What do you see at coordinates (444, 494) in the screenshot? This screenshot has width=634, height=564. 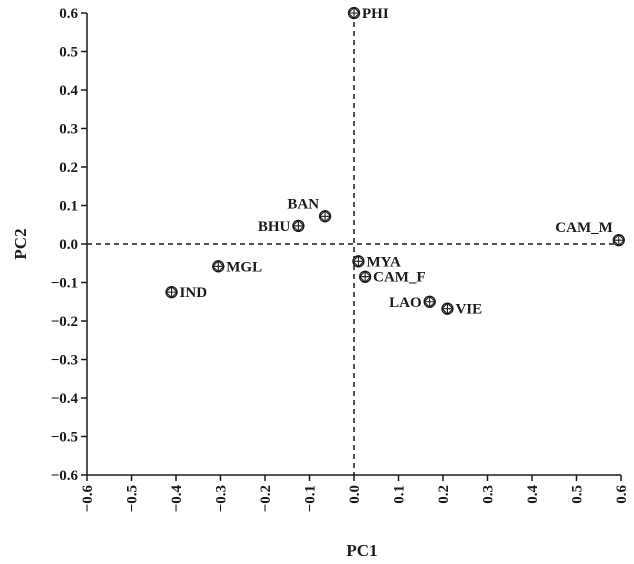 I see `x-tick-label: 0.2` at bounding box center [444, 494].